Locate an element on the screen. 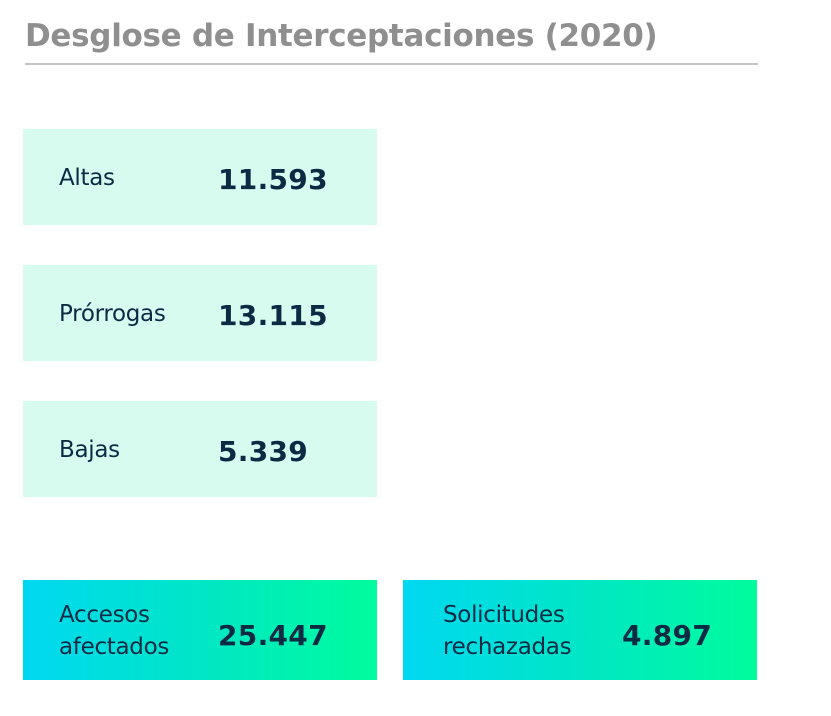 The width and height of the screenshot is (831, 716). total-label-line1: Accesos is located at coordinates (104, 615).